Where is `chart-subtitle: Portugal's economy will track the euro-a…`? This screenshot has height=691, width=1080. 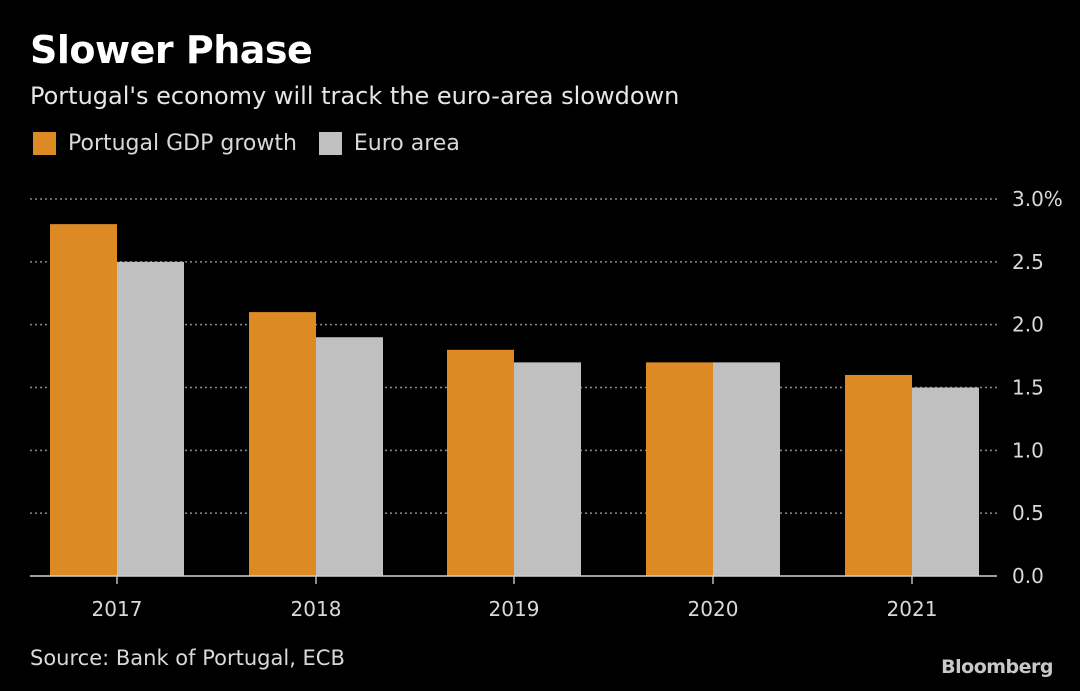 chart-subtitle: Portugal's economy will track the euro-a… is located at coordinates (355, 96).